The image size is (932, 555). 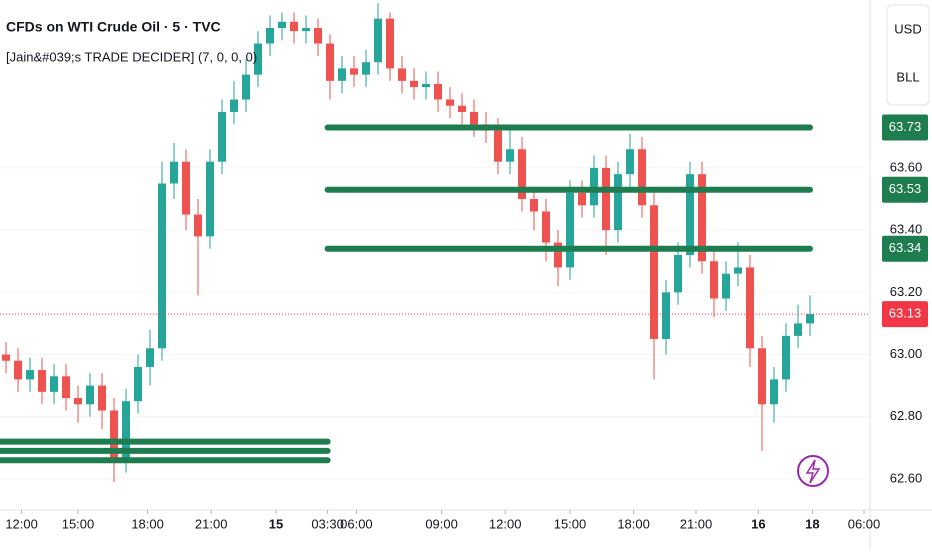 What do you see at coordinates (113, 27) in the screenshot?
I see `chart-title: CFDs on WTI Crude Oil · 5 · TVC` at bounding box center [113, 27].